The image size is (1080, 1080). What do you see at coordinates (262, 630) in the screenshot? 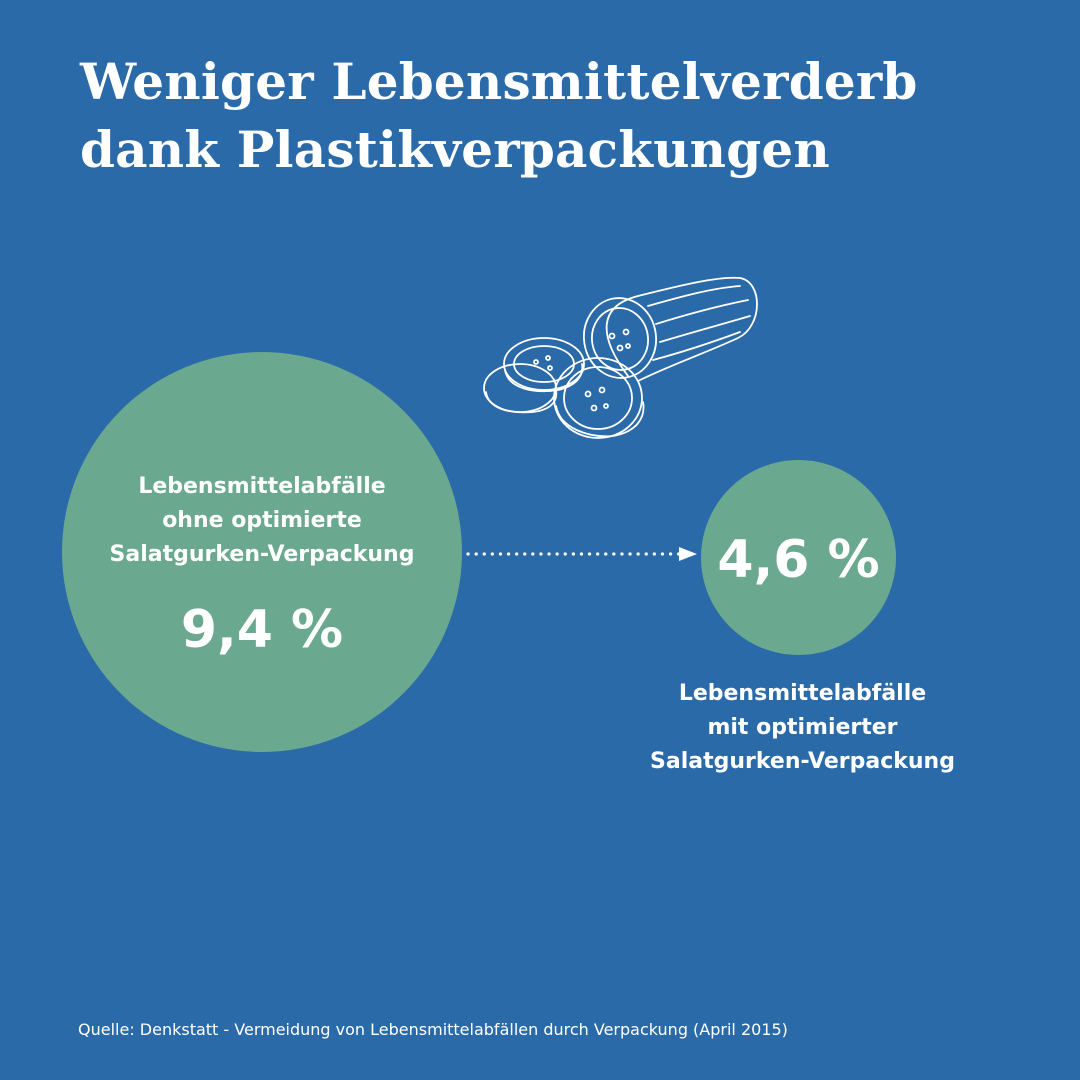
I see `value-without-optimized-packaging: 9,4 %` at bounding box center [262, 630].